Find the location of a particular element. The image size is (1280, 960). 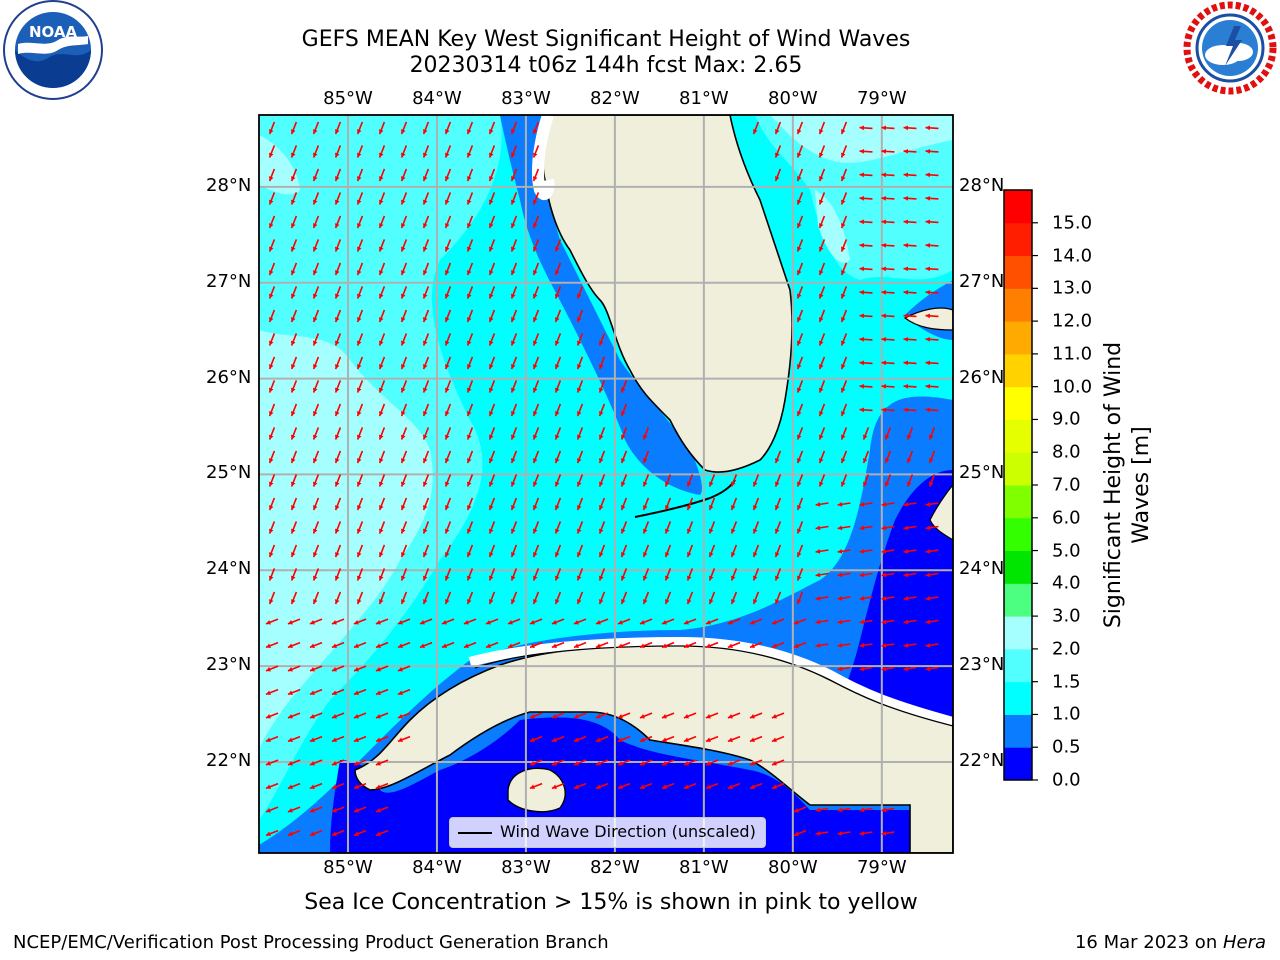

noaa-logo: NOAA is located at coordinates (53, 51).